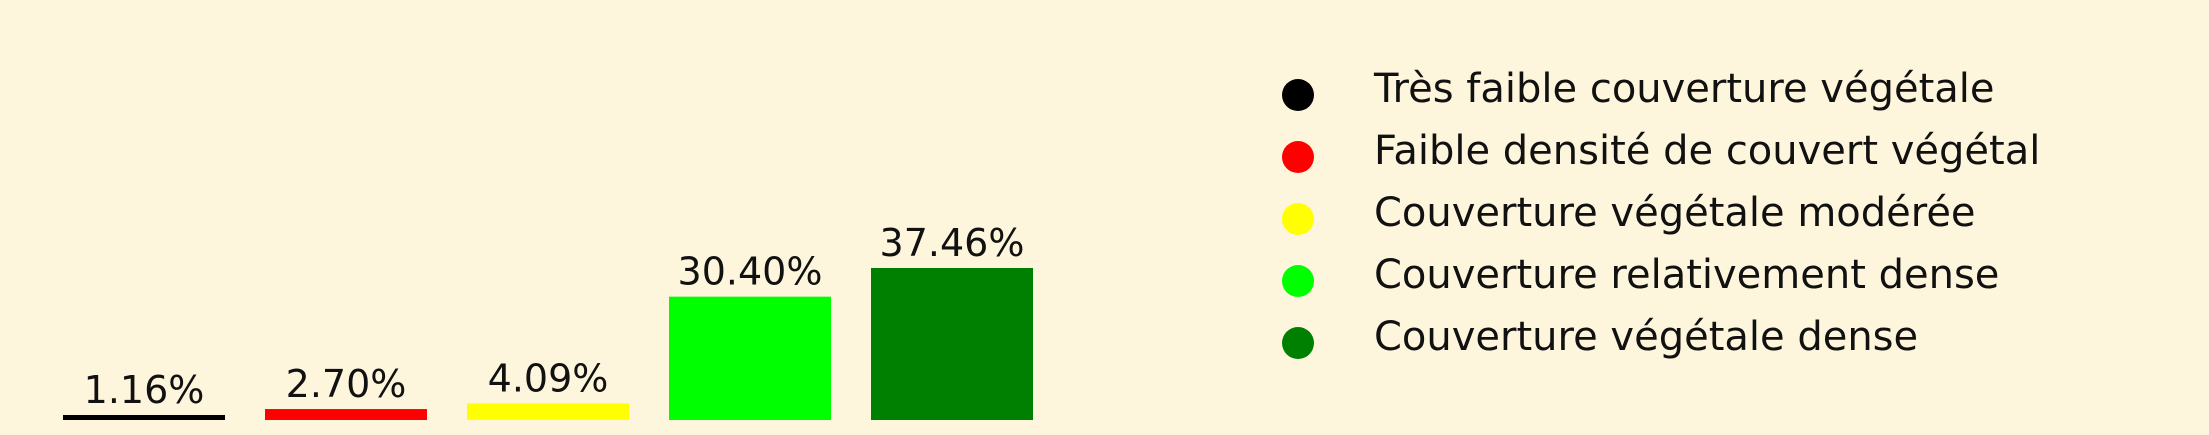 The height and width of the screenshot is (435, 2209). Describe the element at coordinates (1687, 275) in the screenshot. I see `legend-label: Couverture relativement dense` at that location.